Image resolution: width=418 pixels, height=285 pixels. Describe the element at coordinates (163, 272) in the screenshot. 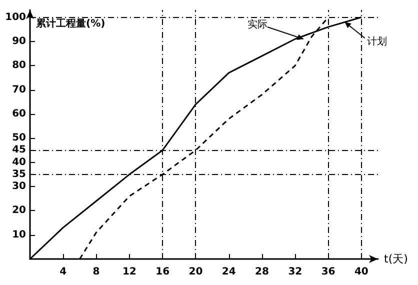

I see `x-tick-label: 16` at that location.